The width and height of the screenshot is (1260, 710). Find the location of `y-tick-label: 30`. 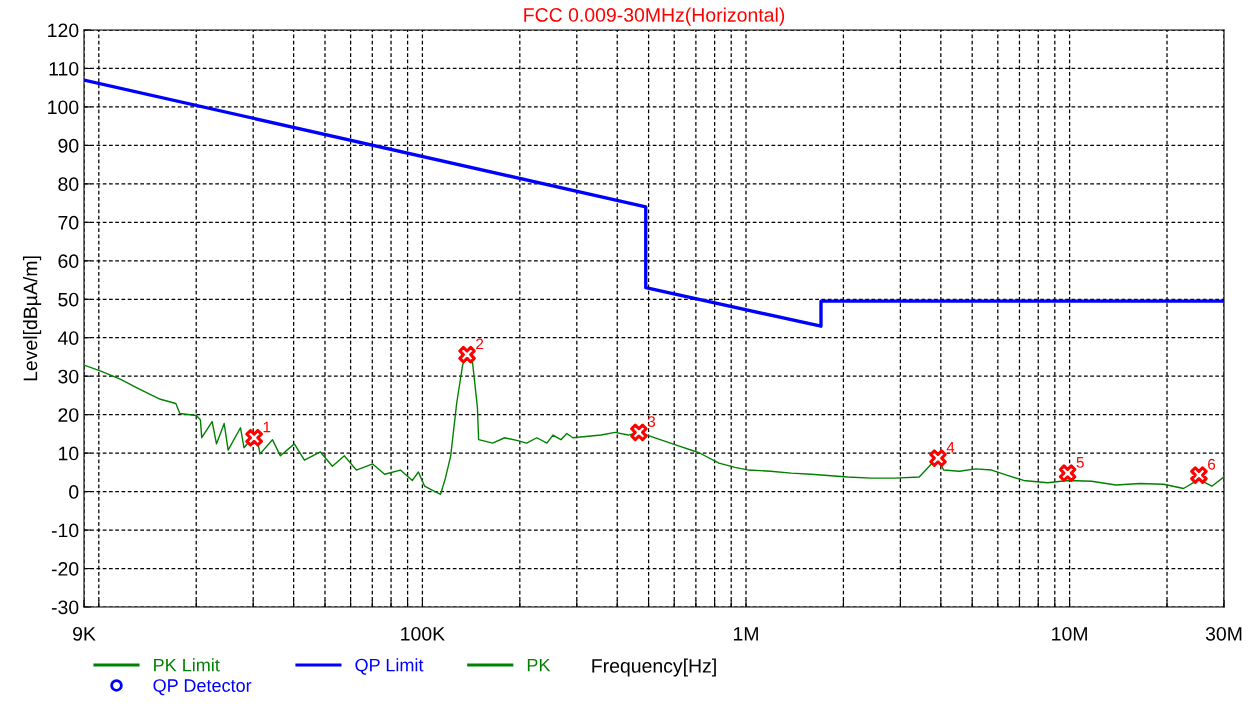

y-tick-label: 30 is located at coordinates (68, 376).